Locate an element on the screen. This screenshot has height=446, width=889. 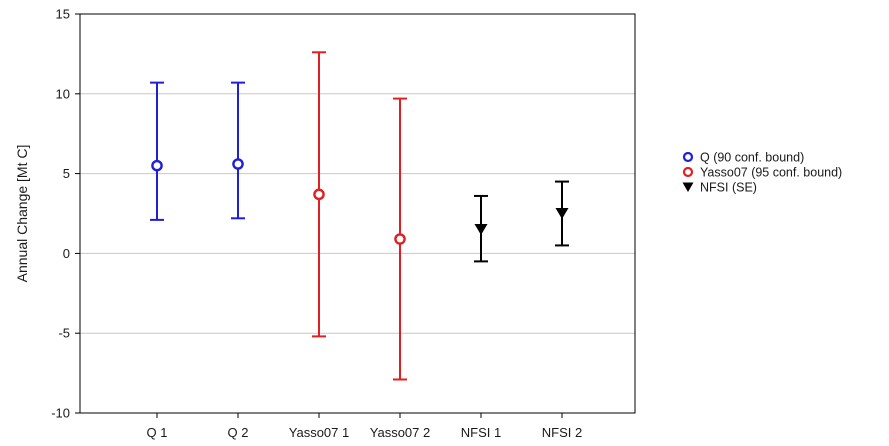
x-axis: Q 1 Q 2 Yasso07 1 Yasso07 2 NFSI 1 NFSI 2 is located at coordinates (364, 426).